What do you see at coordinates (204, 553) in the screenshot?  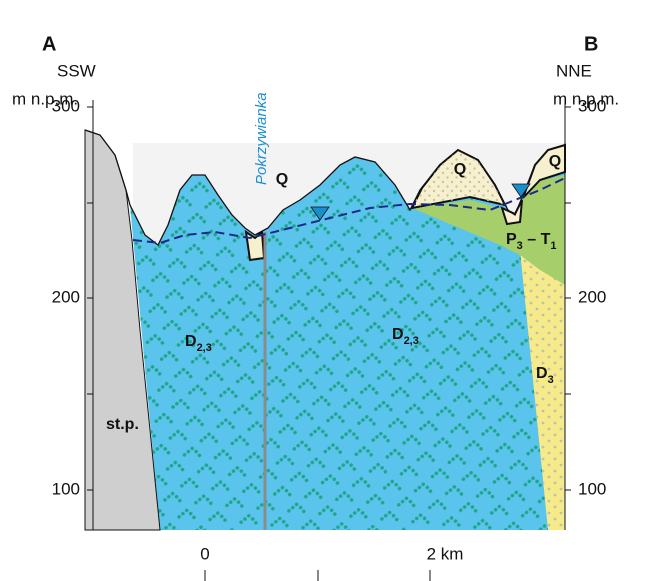 I see `tick-label: 0` at bounding box center [204, 553].